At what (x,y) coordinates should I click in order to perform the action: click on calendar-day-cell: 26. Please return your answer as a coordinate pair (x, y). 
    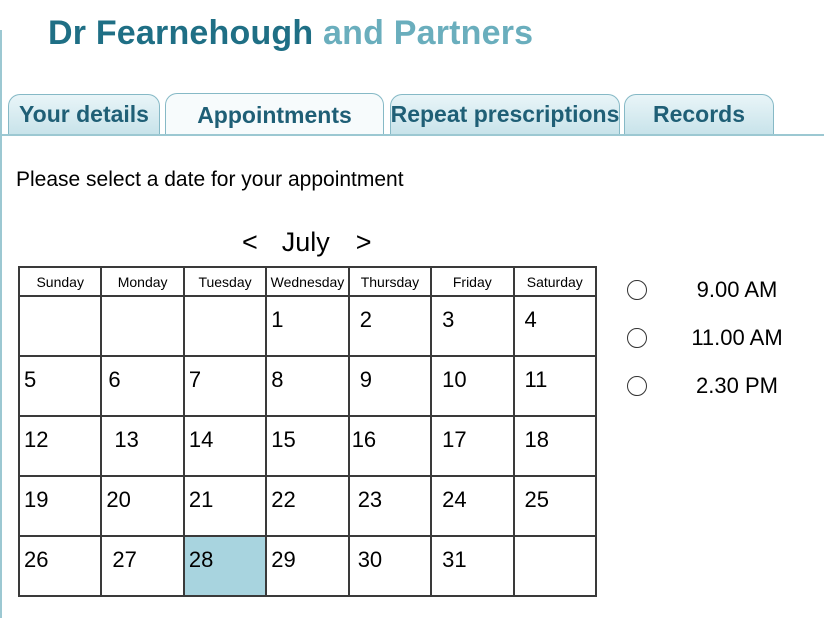
    Looking at the image, I should click on (60, 566).